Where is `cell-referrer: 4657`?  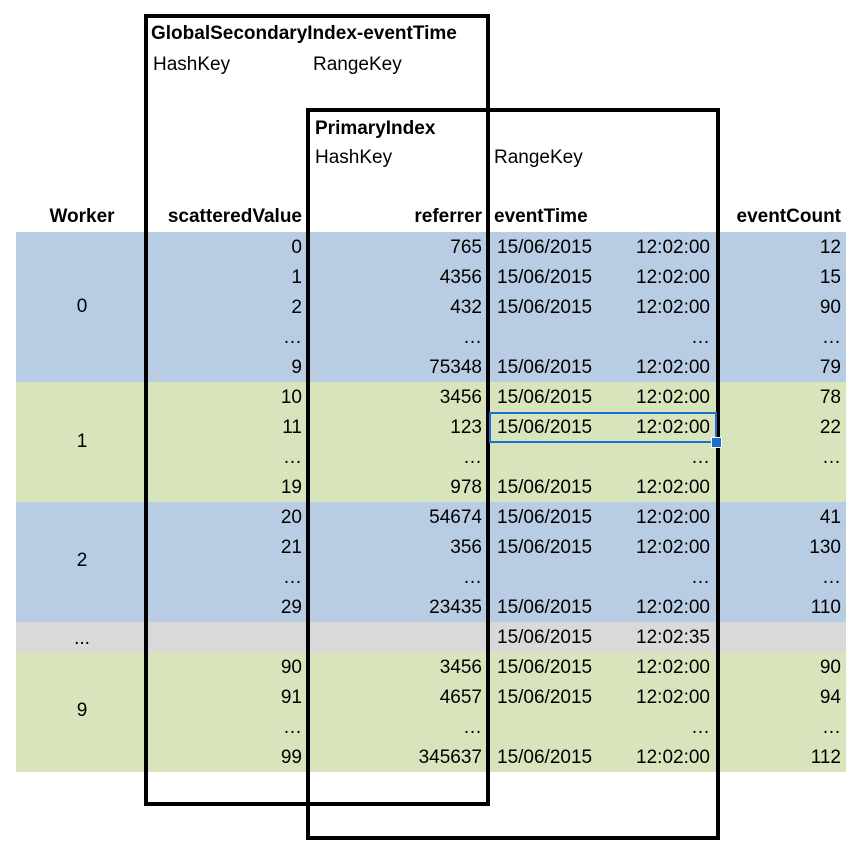 cell-referrer: 4657 is located at coordinates (460, 697).